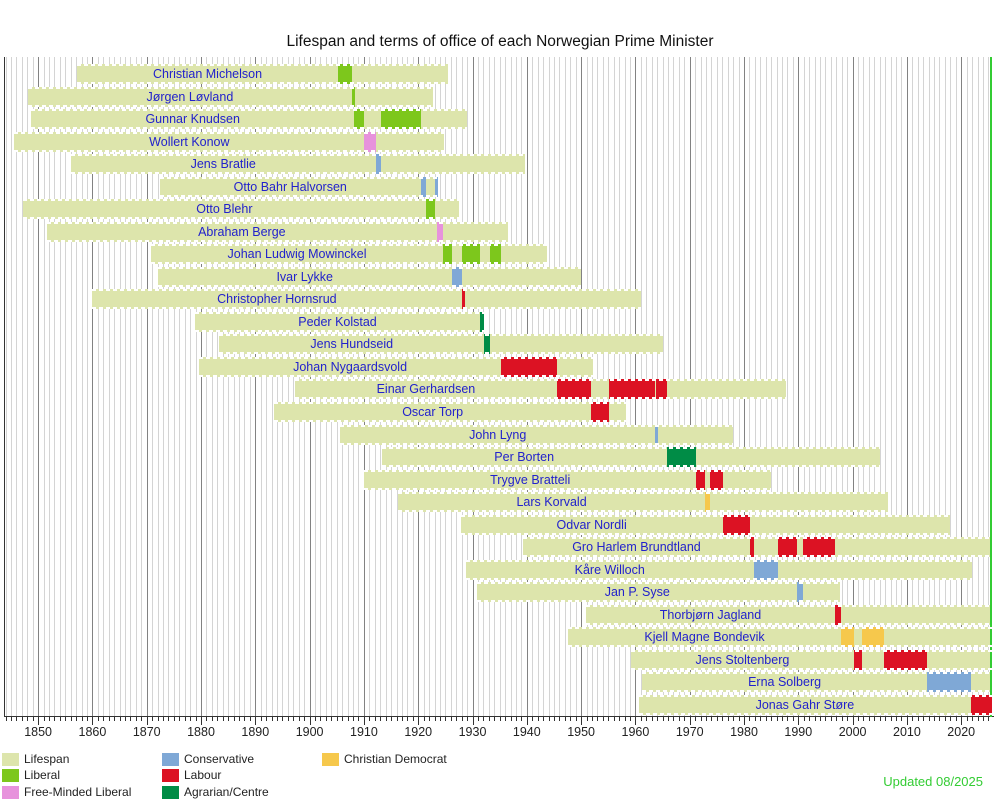 The width and height of the screenshot is (1000, 800). I want to click on minister-name-label: Christopher Hornsrud, so click(277, 299).